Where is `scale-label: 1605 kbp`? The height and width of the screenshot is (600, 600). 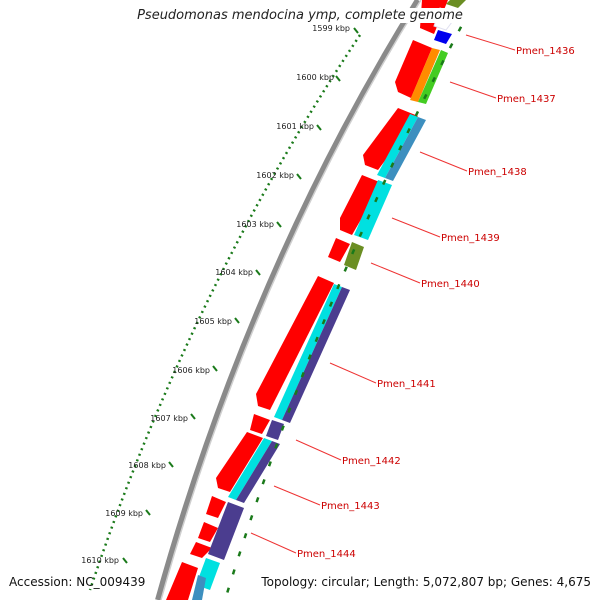
scale-label: 1605 kbp is located at coordinates (213, 321).